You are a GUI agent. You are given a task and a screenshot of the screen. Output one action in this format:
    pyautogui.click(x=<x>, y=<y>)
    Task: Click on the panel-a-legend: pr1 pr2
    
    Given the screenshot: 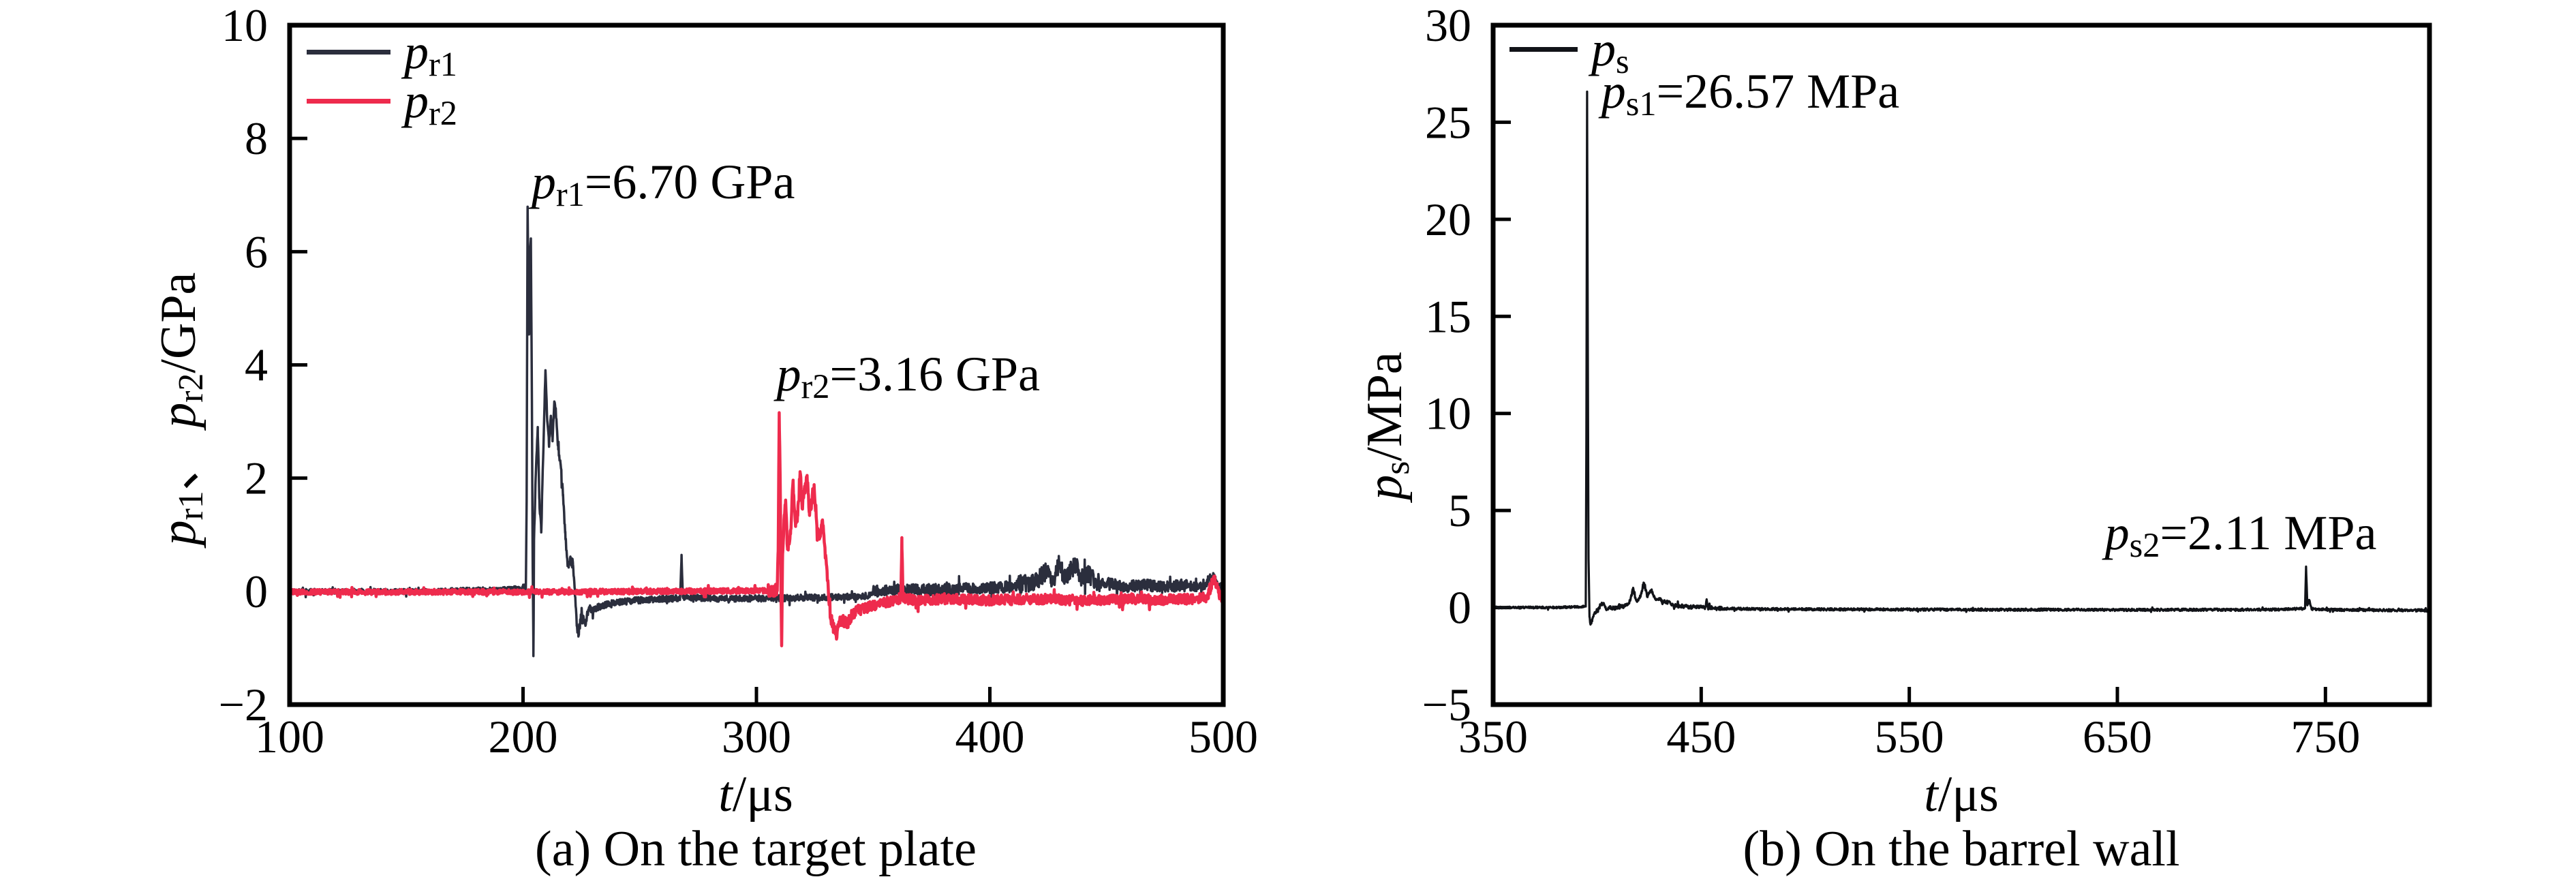 What is the action you would take?
    pyautogui.click(x=382, y=79)
    